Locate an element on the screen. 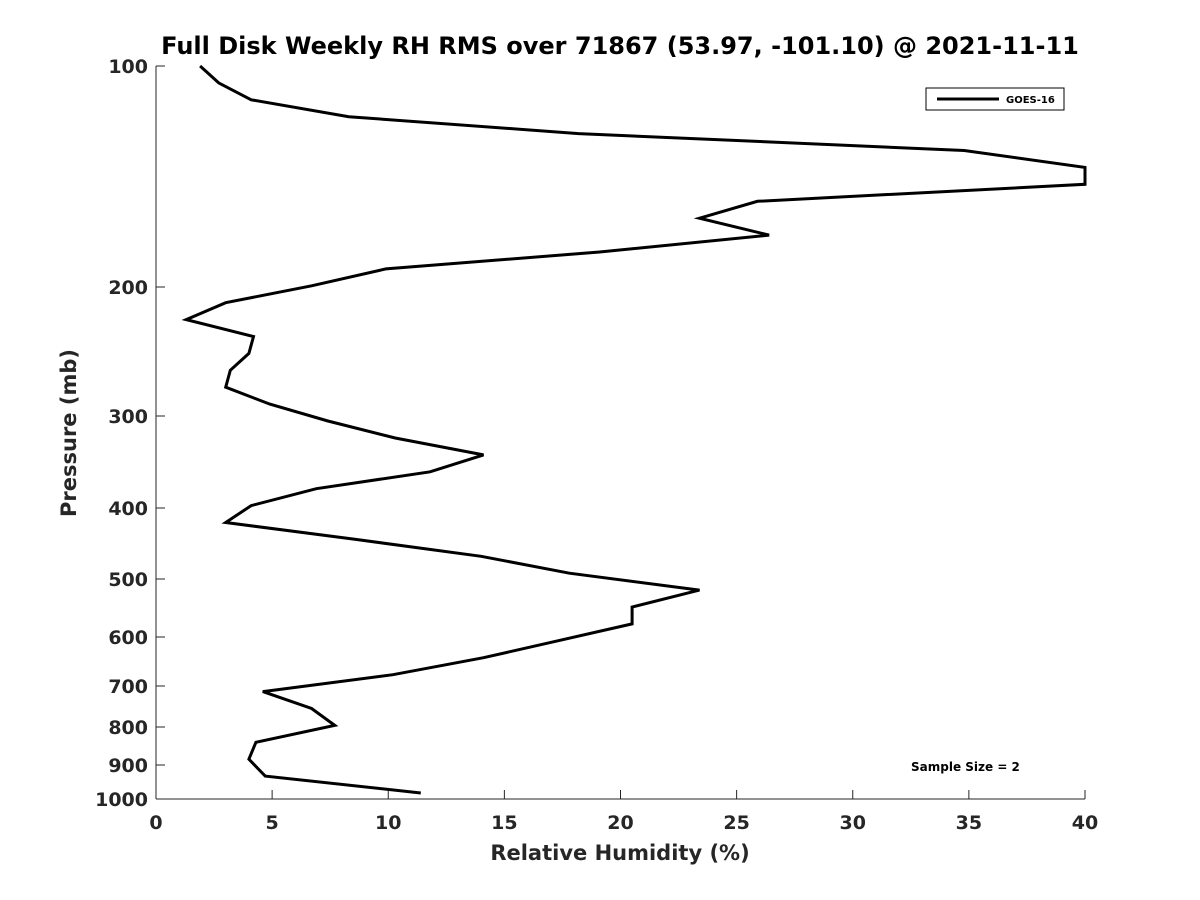  x-tick-labels: 0 5 10 15 20 25 30 35 40 is located at coordinates (623, 823).